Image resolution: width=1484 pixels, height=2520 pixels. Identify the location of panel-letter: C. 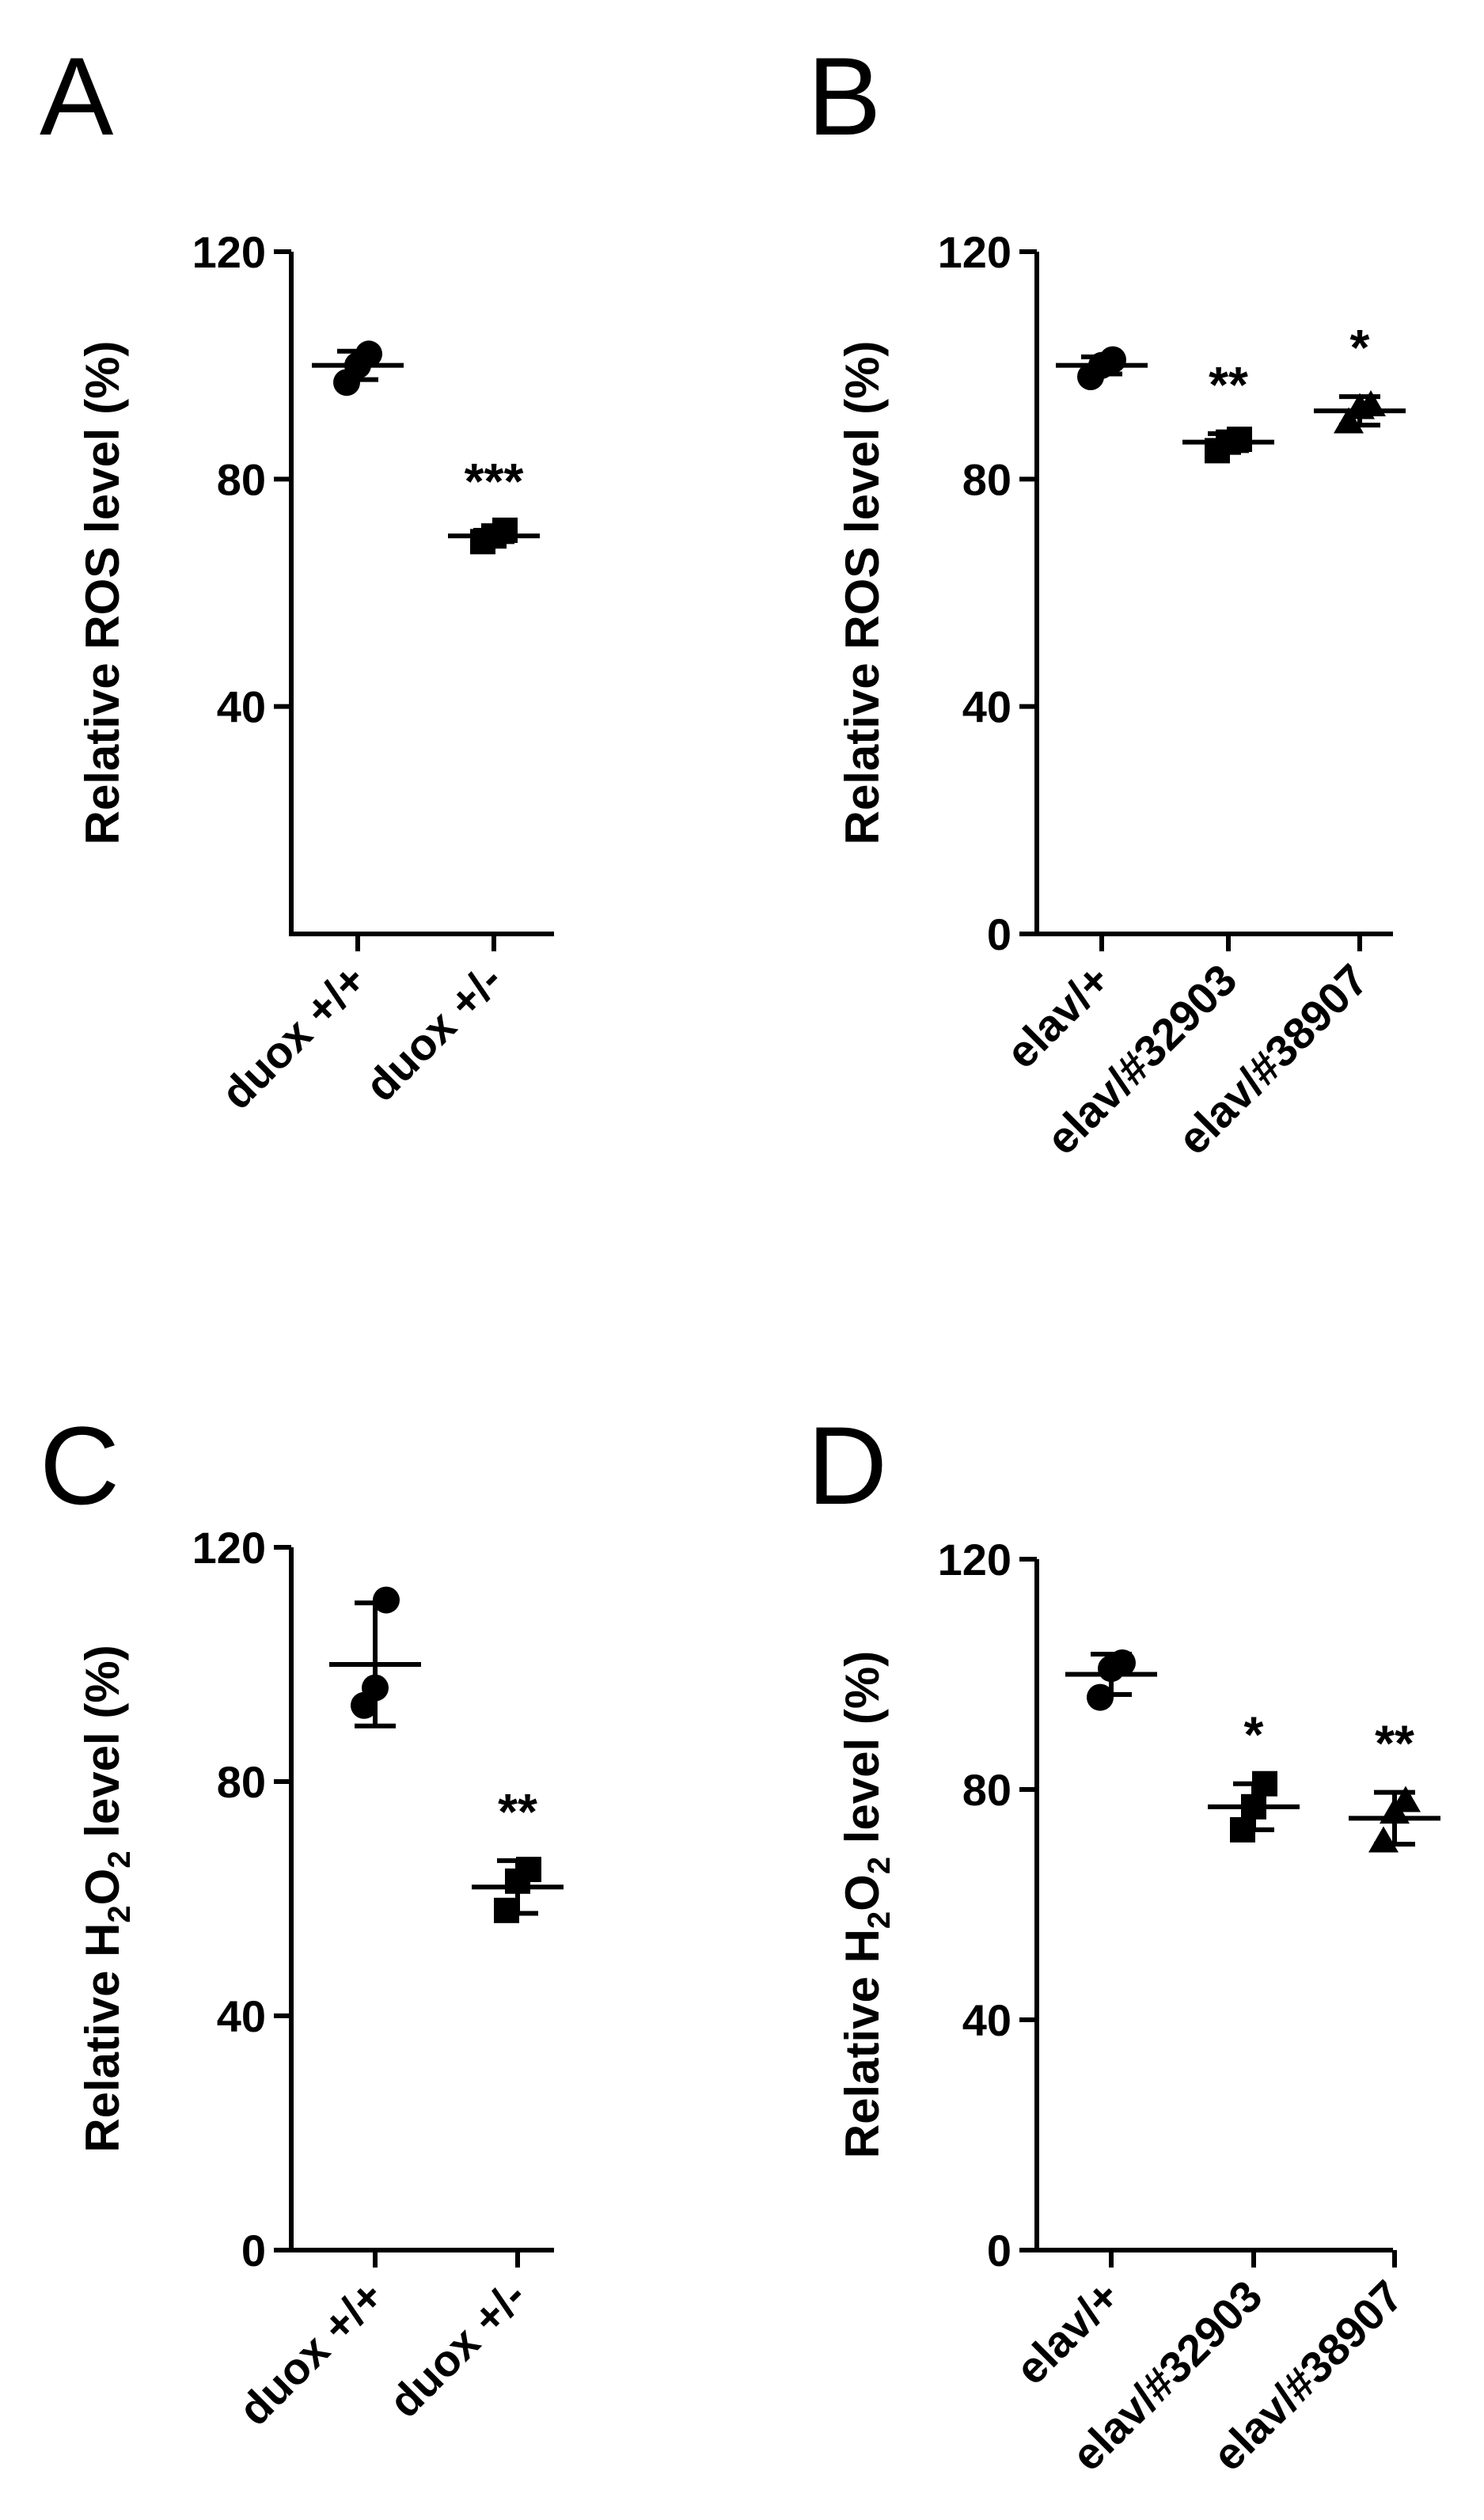
(80, 1465).